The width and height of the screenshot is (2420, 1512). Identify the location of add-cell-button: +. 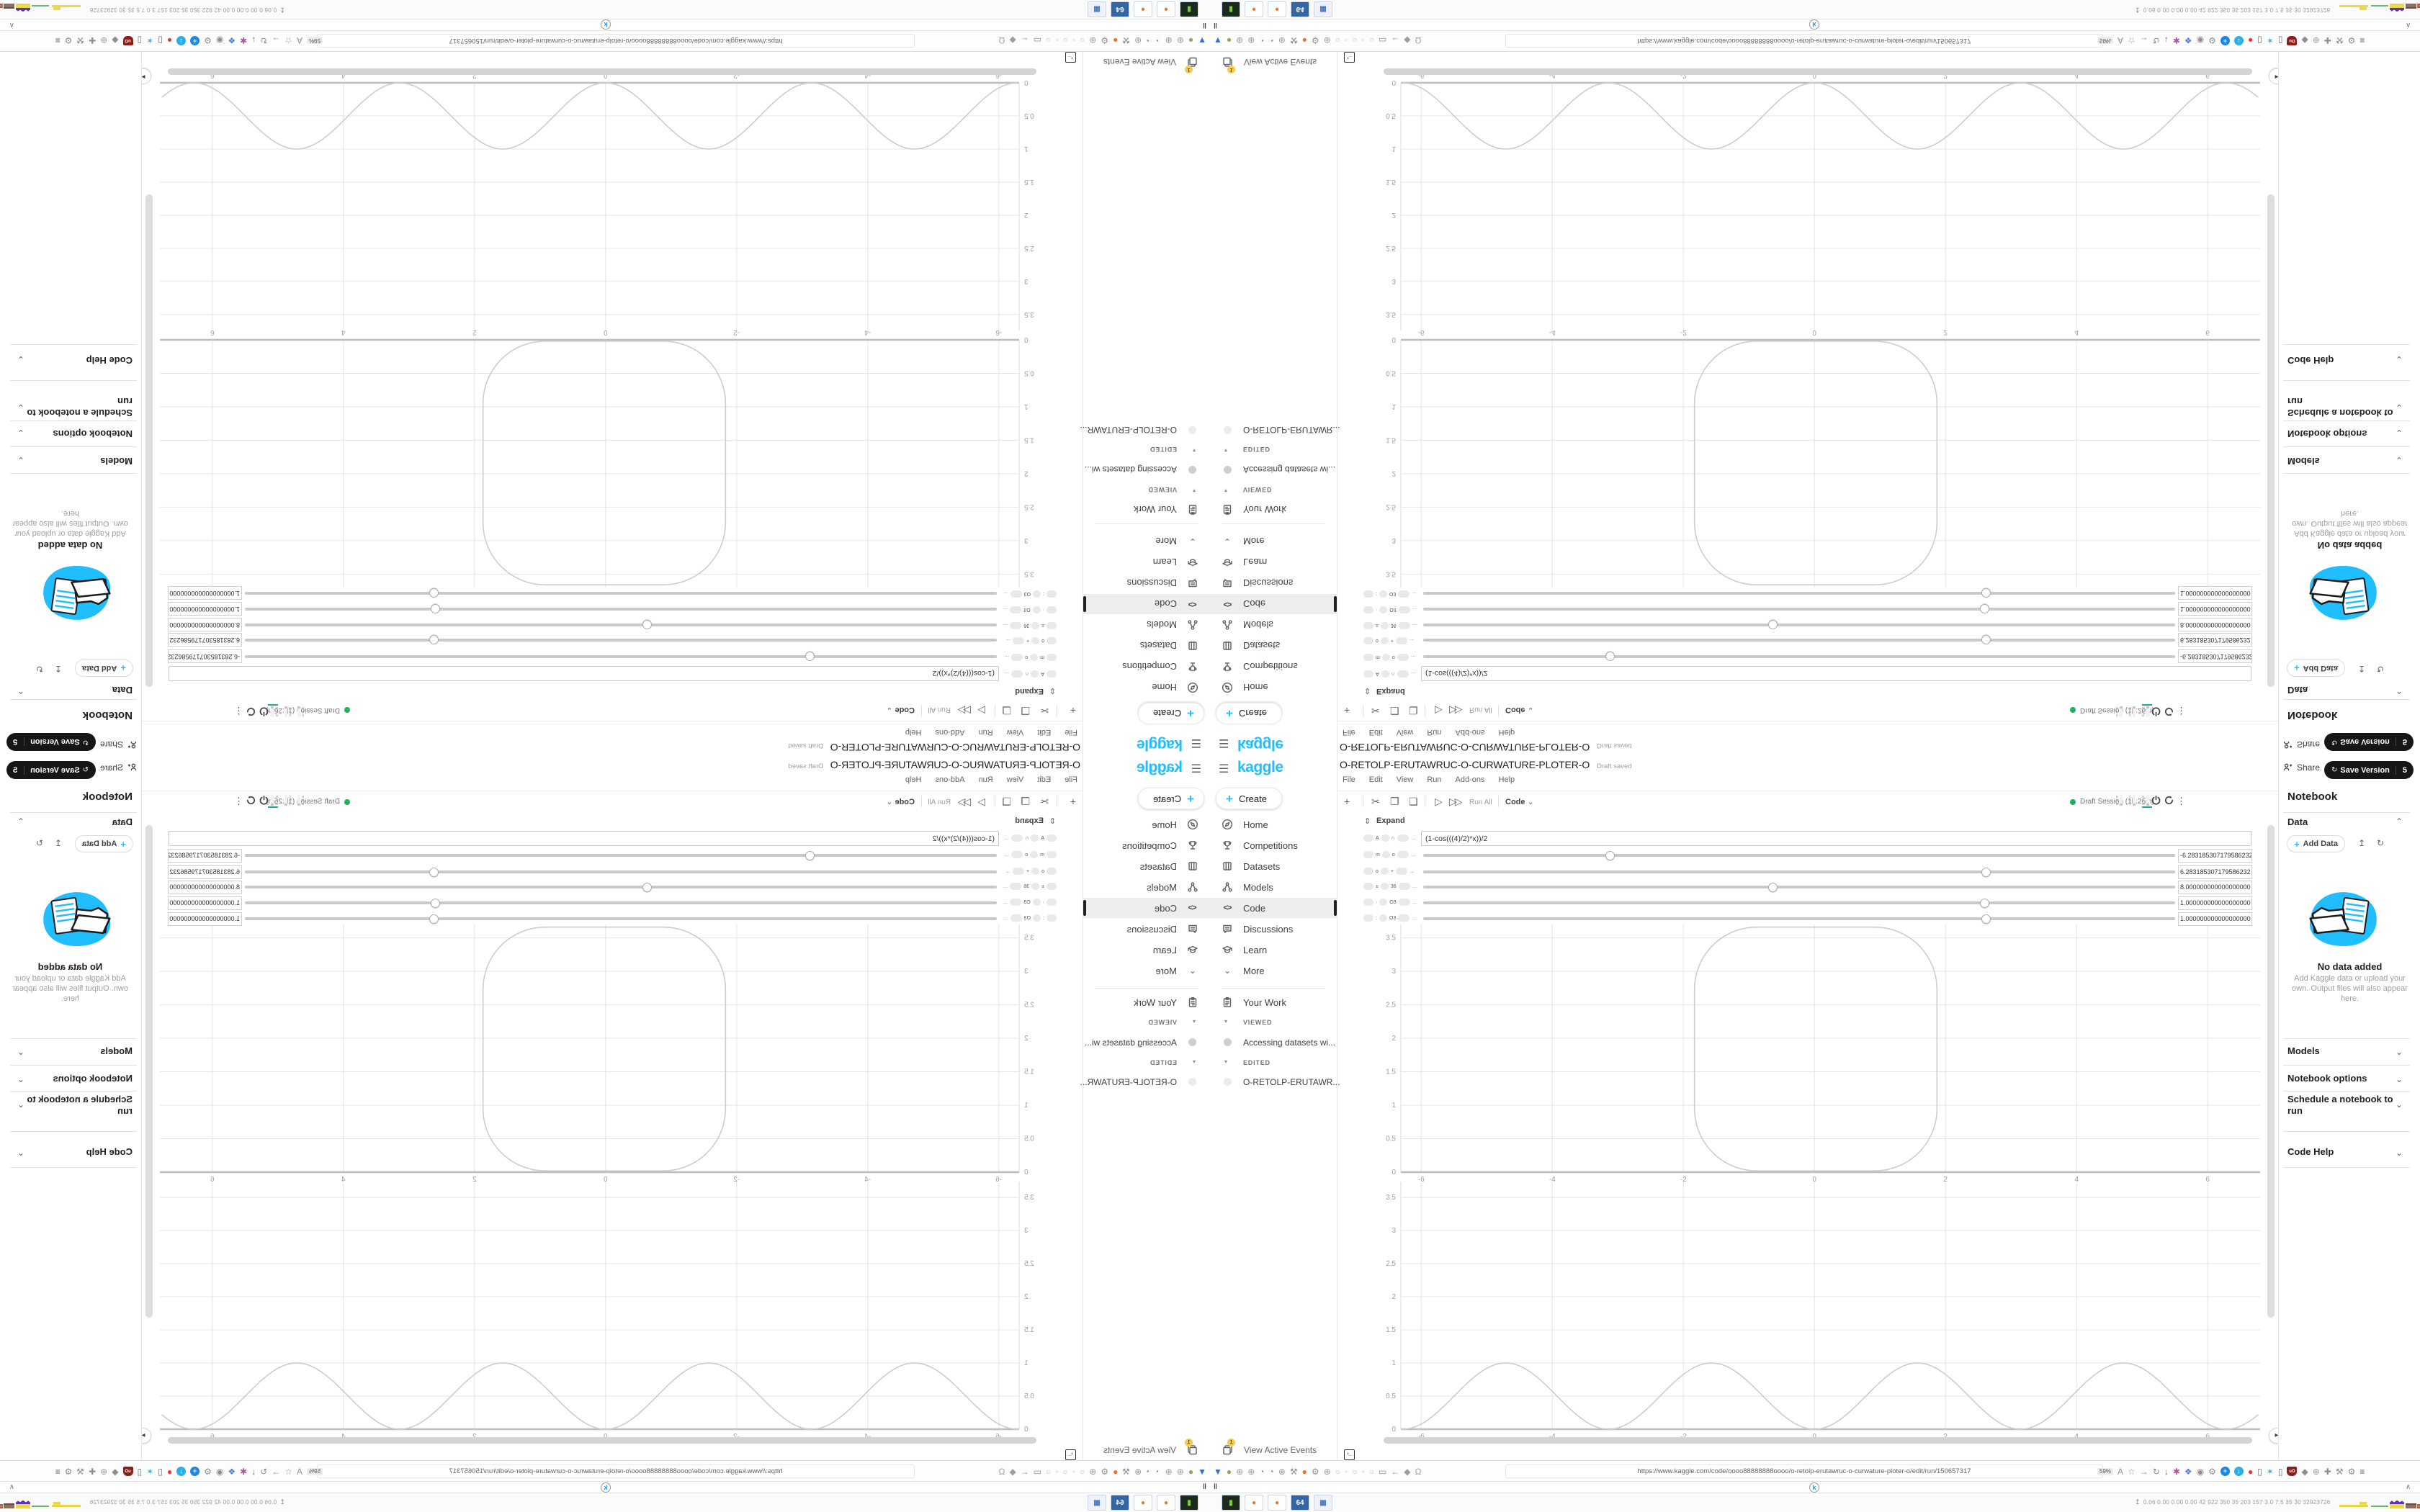
(1073, 801).